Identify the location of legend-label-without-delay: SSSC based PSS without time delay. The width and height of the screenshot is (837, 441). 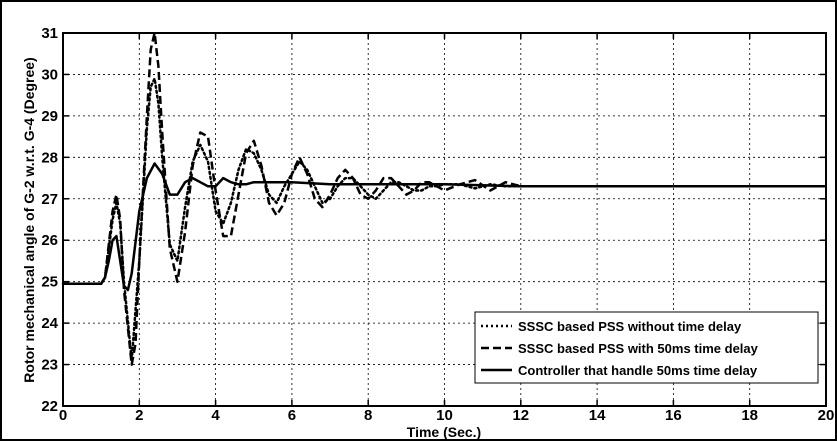
(630, 326).